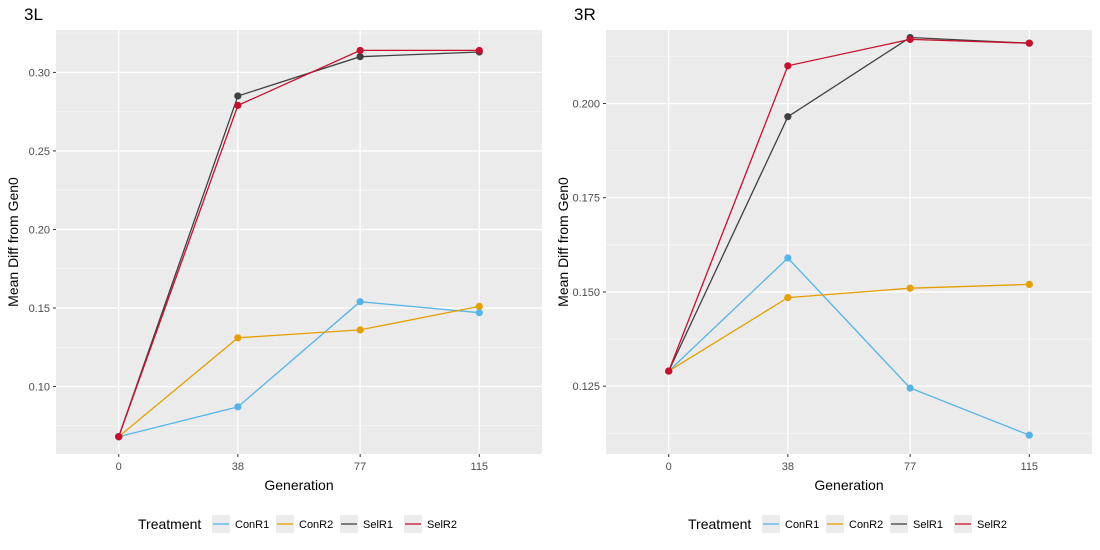  Describe the element at coordinates (39, 152) in the screenshot. I see `y-tick-label: 0.25` at that location.